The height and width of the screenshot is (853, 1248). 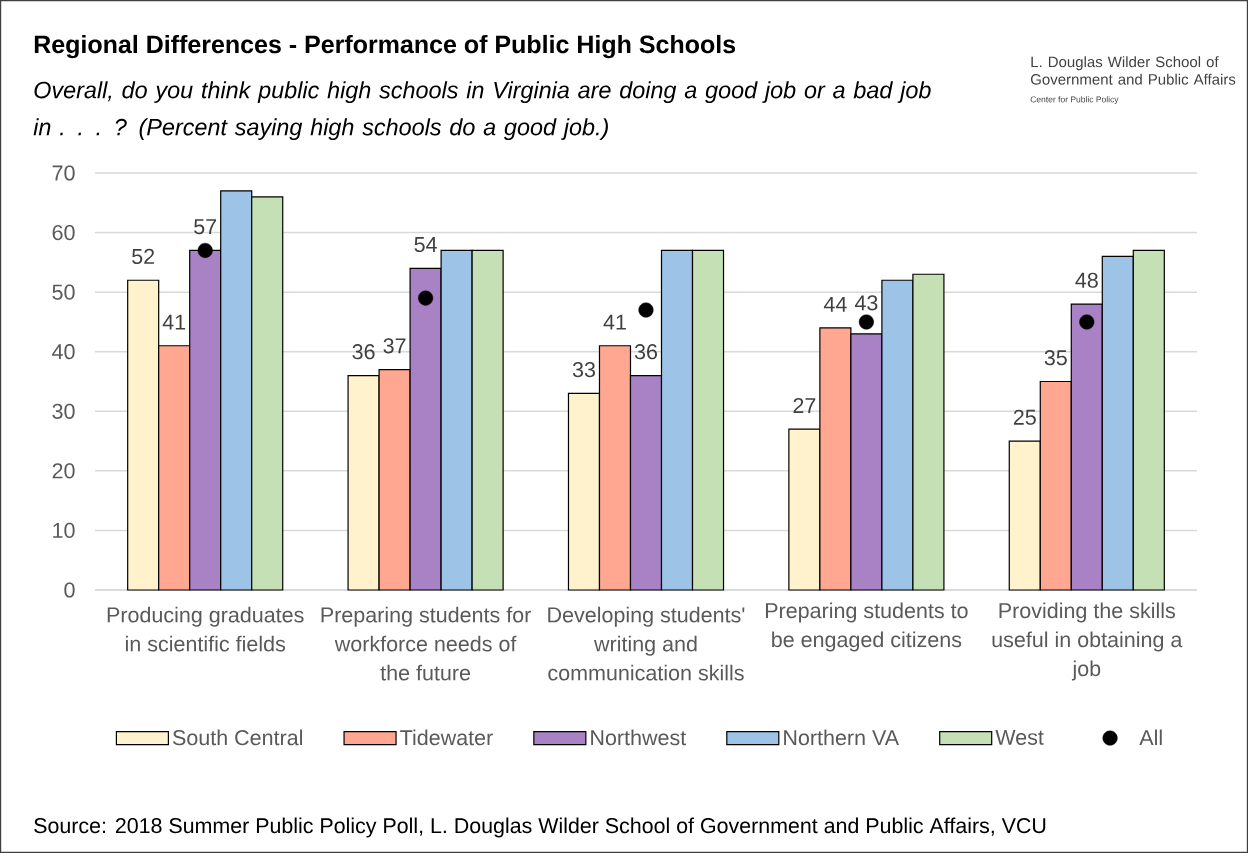 I want to click on legend-label: South Central, so click(x=237, y=737).